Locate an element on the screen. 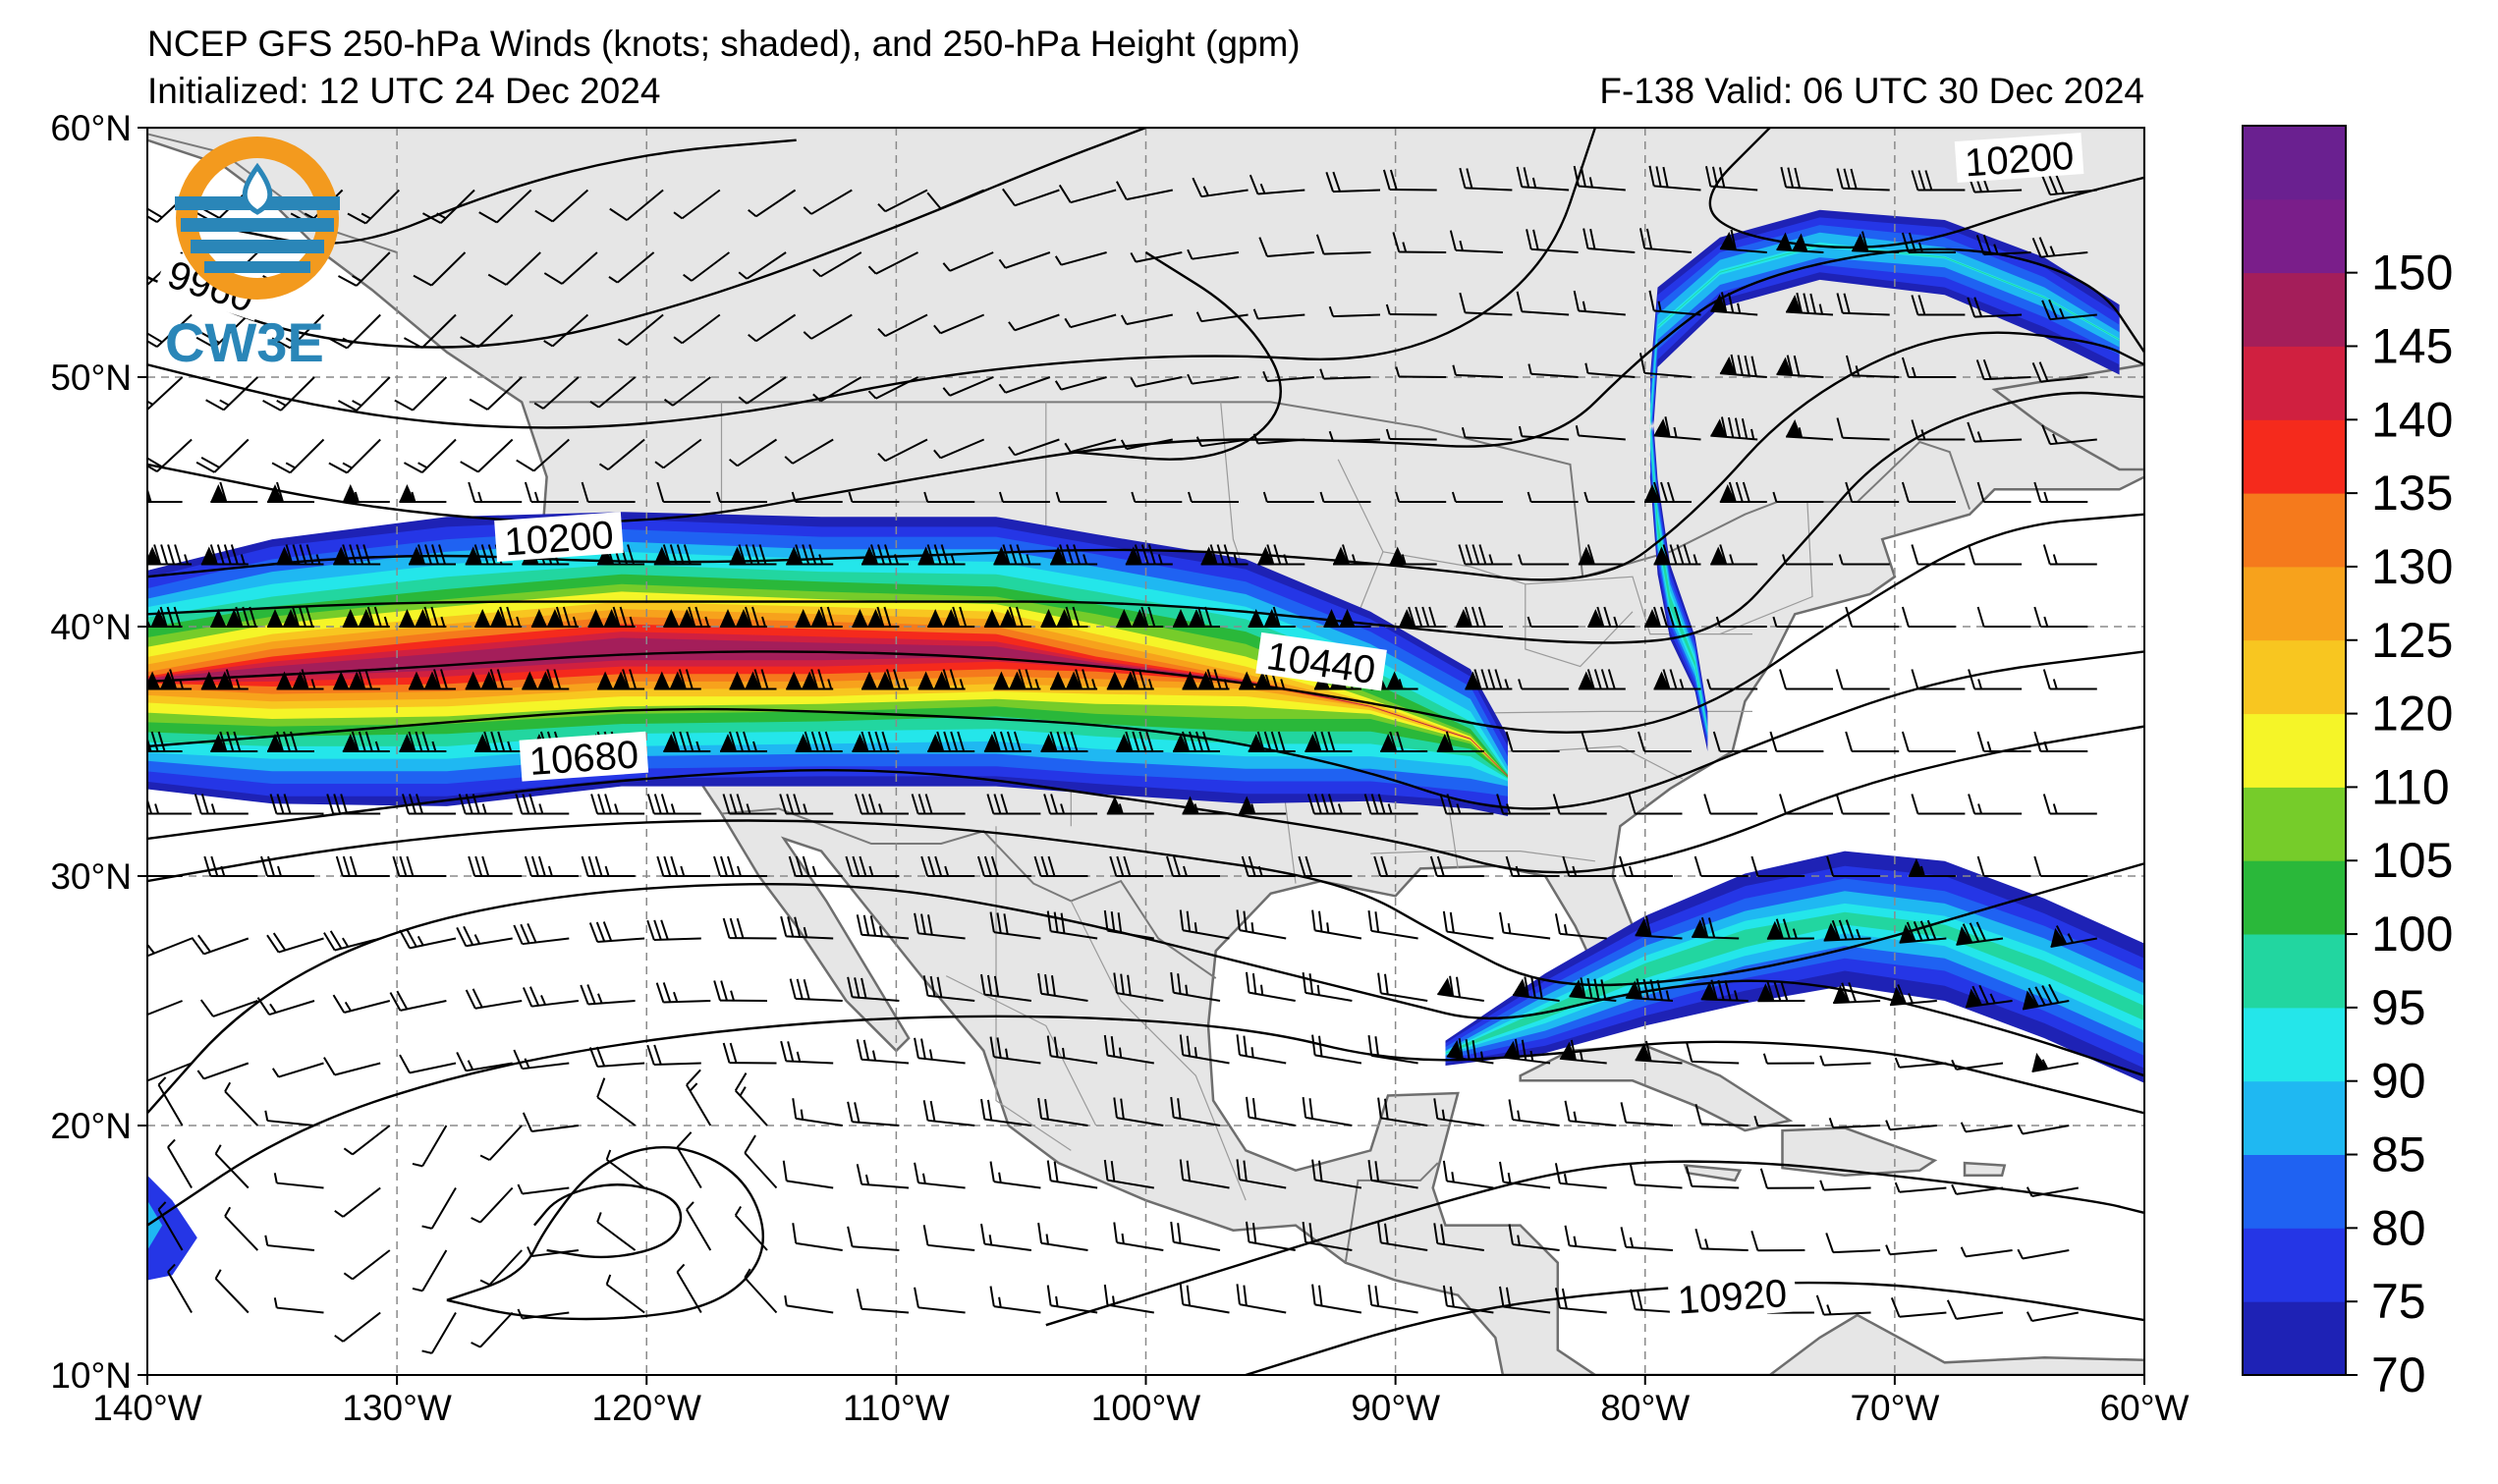  colorbar-label: 100 is located at coordinates (2412, 934).